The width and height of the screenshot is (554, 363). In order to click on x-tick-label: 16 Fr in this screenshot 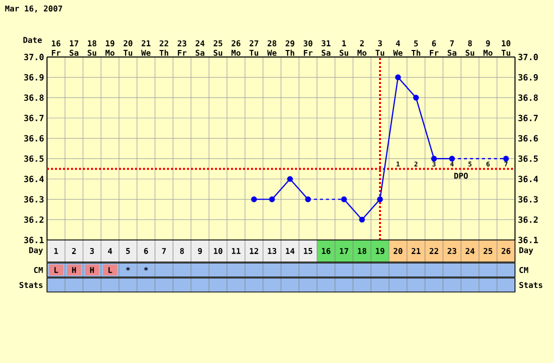, I will do `click(56, 48)`.